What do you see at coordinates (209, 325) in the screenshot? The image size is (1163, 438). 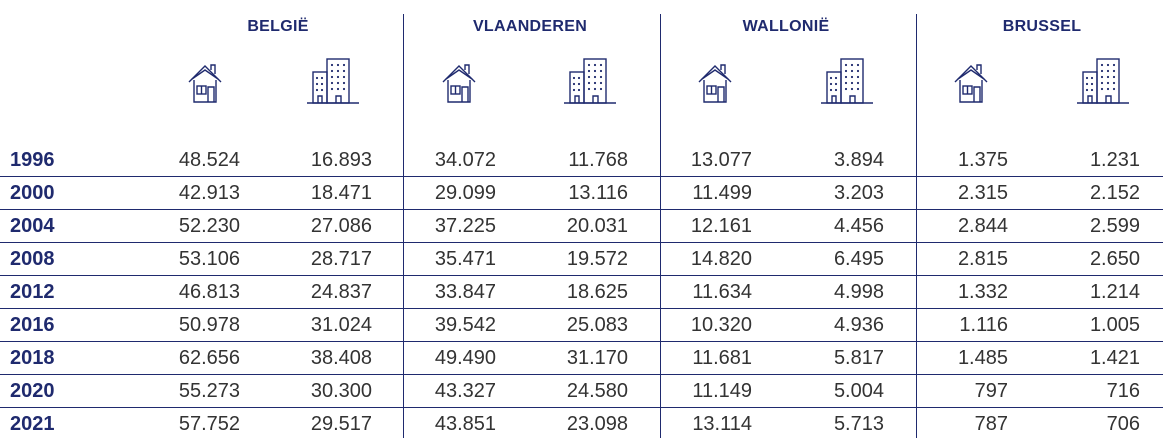 I see `cell-value: 50.978` at bounding box center [209, 325].